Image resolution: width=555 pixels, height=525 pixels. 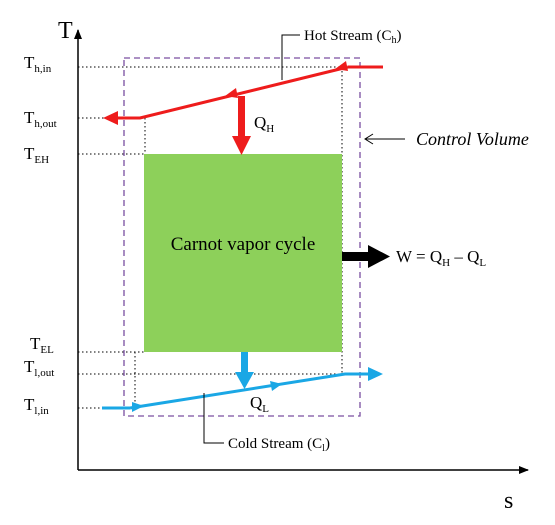 I want to click on teh-label: TEH, so click(x=36, y=155).